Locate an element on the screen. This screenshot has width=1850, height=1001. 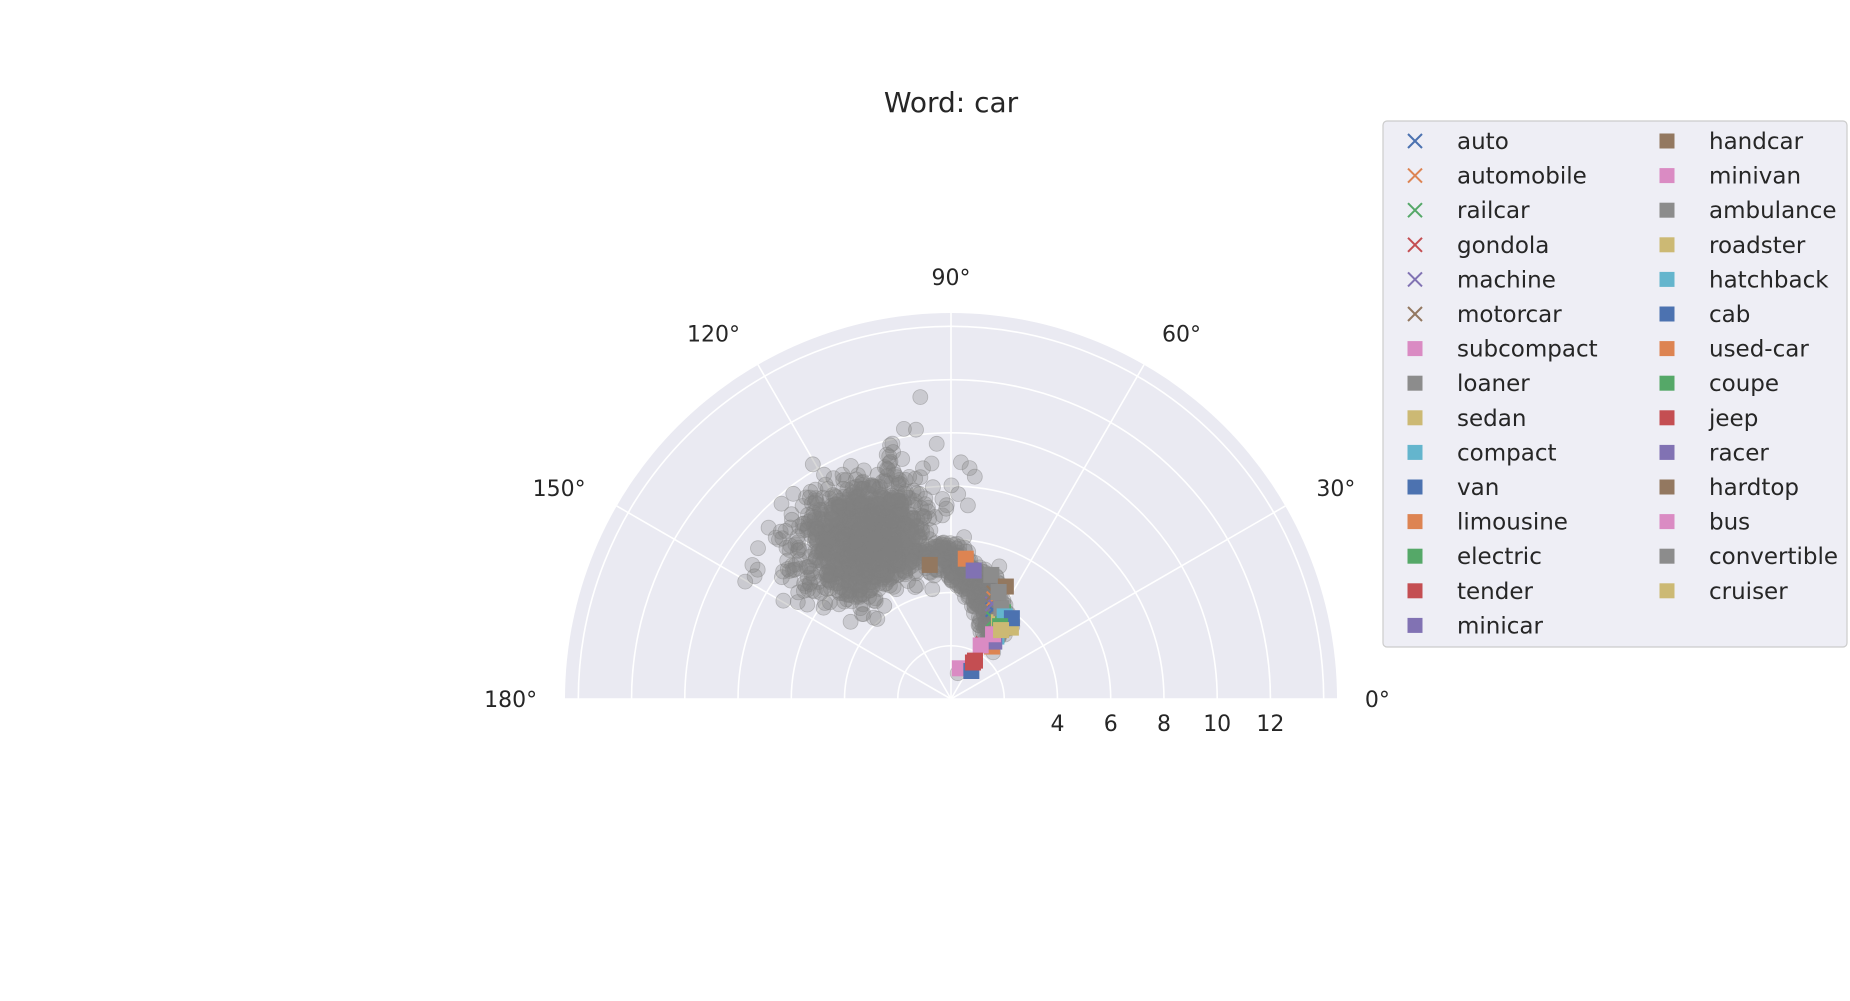
radial-tick-label: 6 is located at coordinates (1111, 724).